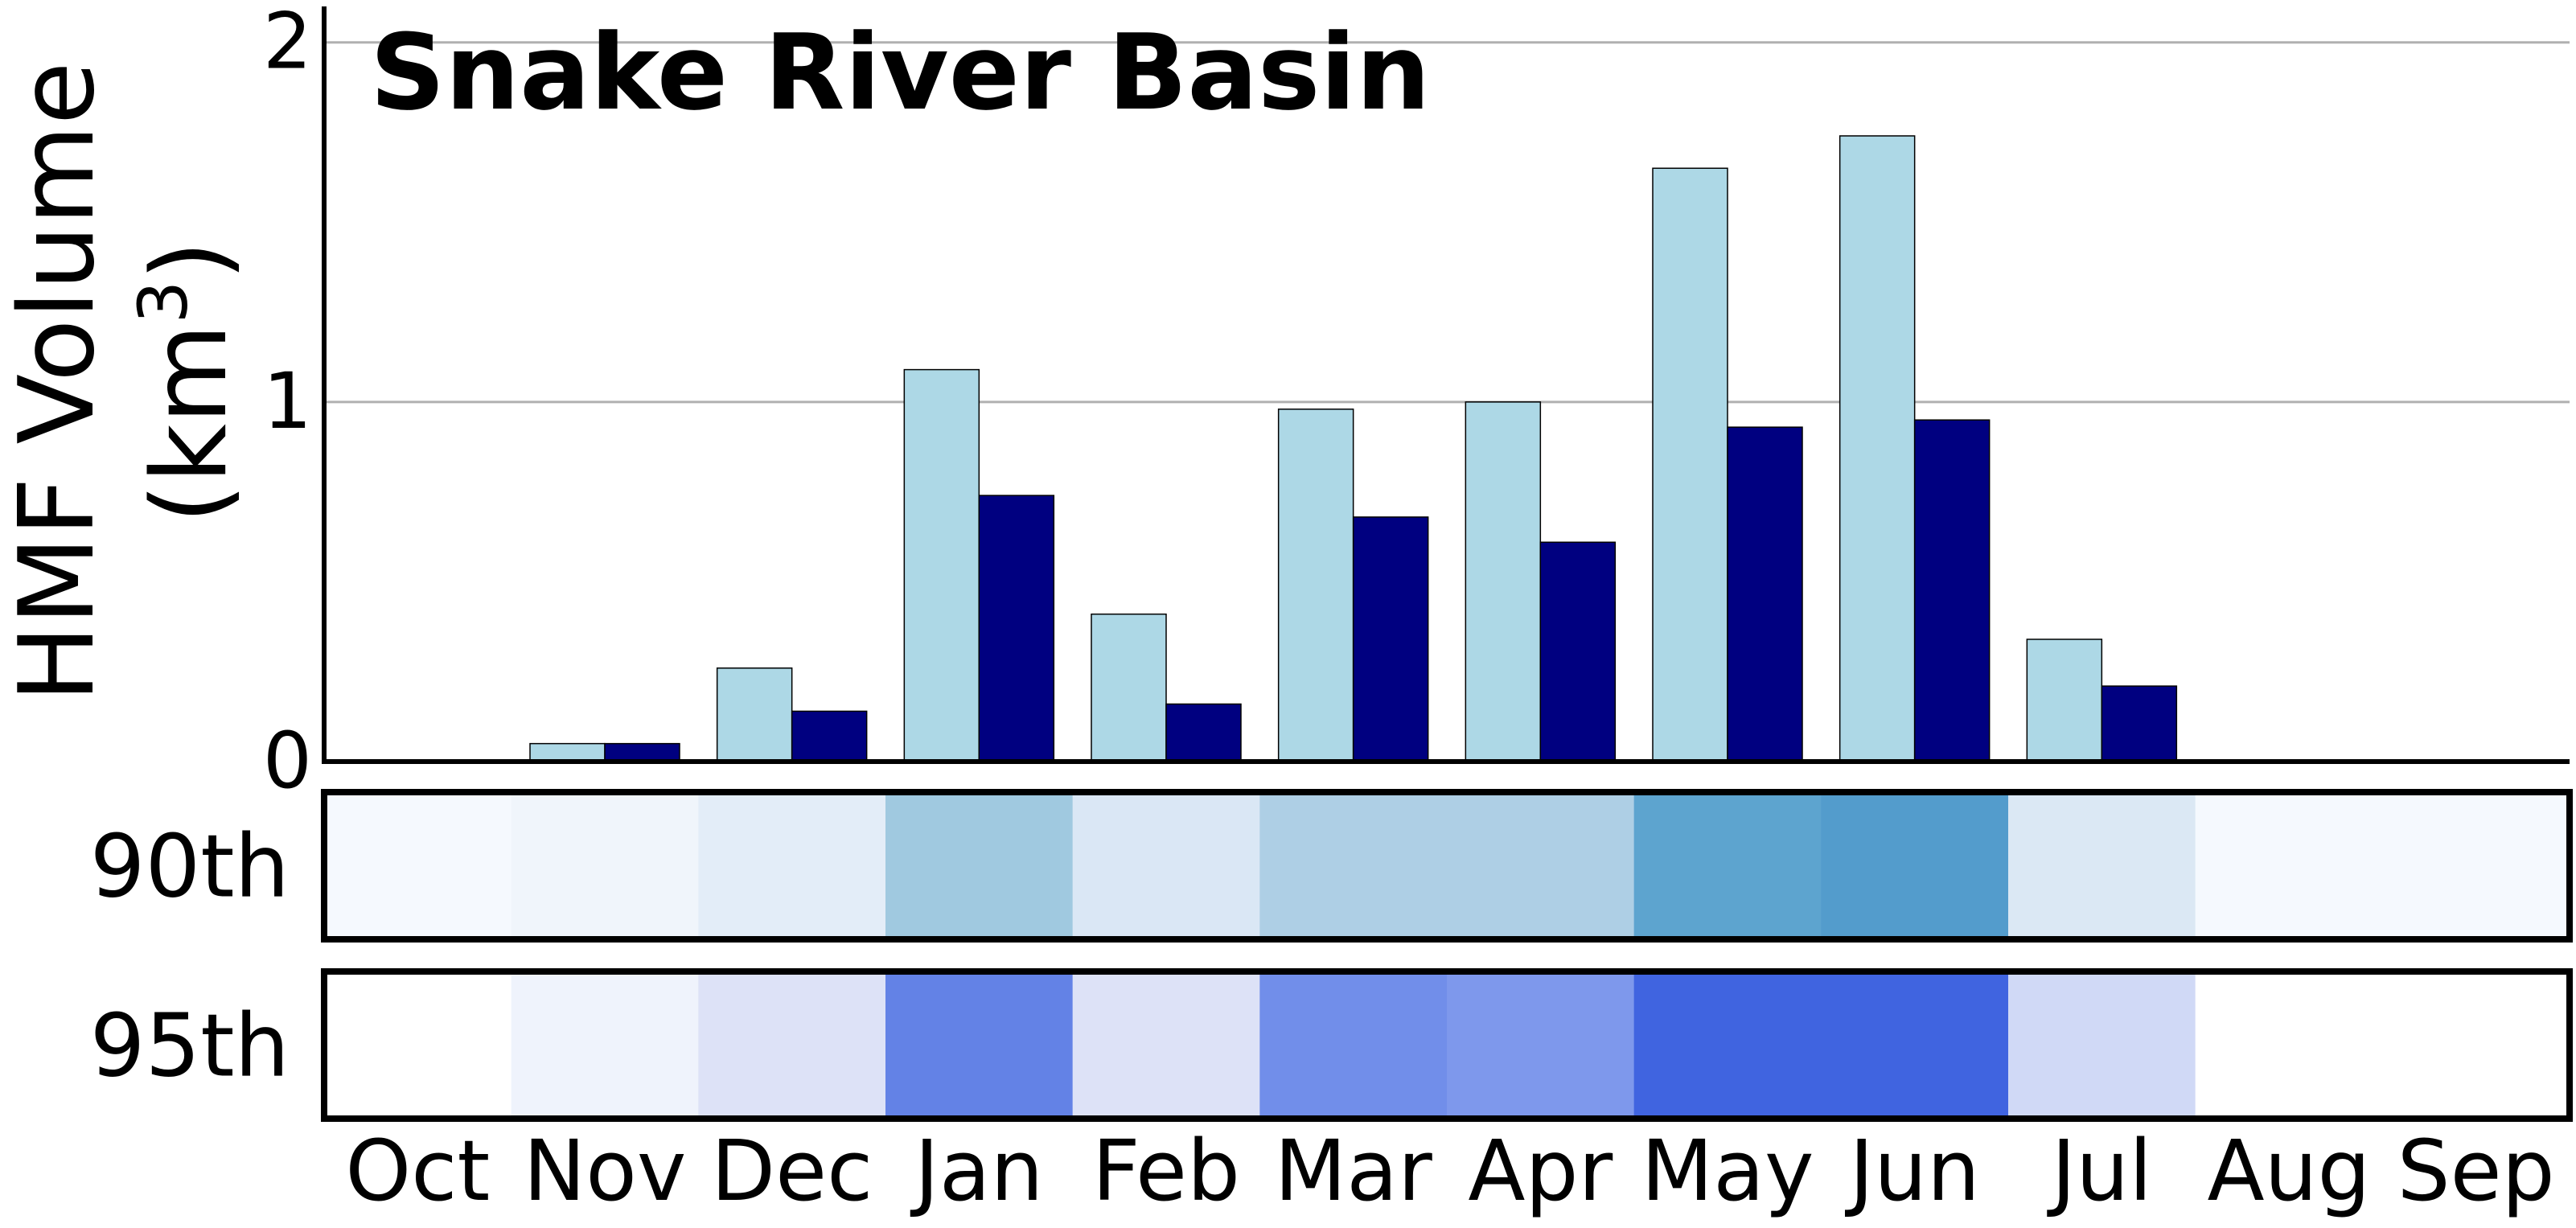  What do you see at coordinates (792, 1171) in the screenshot?
I see `x-tick-label-dec: Dec` at bounding box center [792, 1171].